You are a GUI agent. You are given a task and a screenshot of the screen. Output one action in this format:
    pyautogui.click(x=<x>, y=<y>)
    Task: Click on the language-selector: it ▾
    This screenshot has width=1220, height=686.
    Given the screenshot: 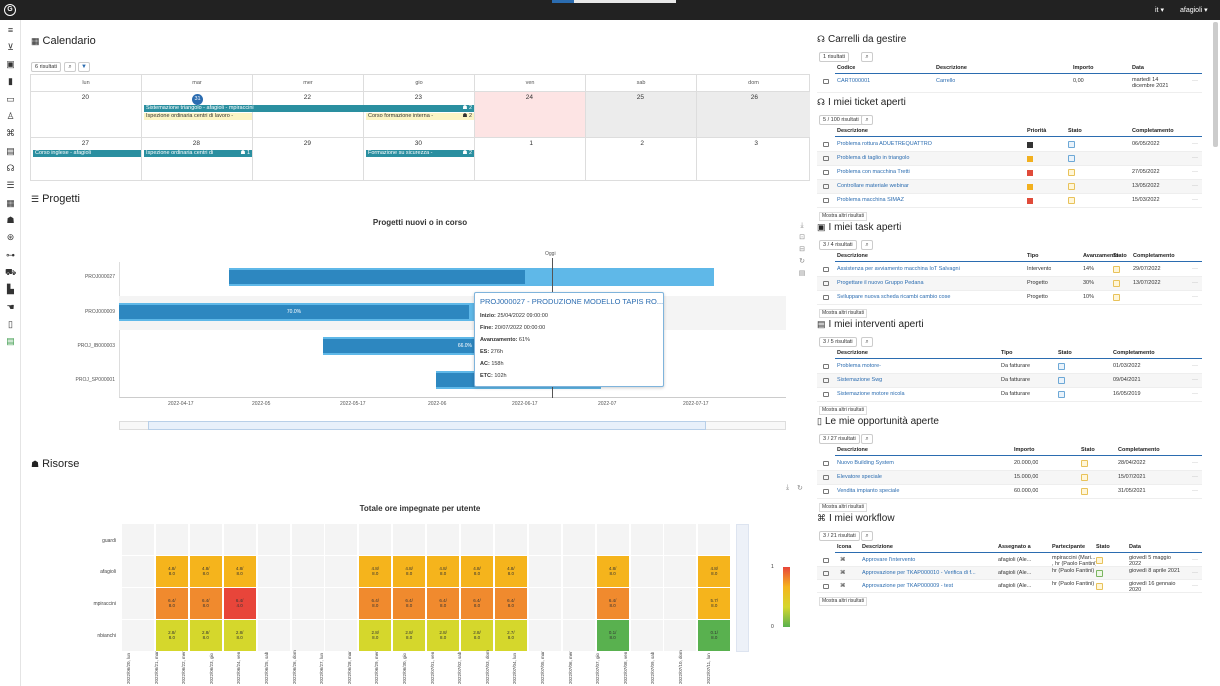 What is the action you would take?
    pyautogui.click(x=1159, y=10)
    